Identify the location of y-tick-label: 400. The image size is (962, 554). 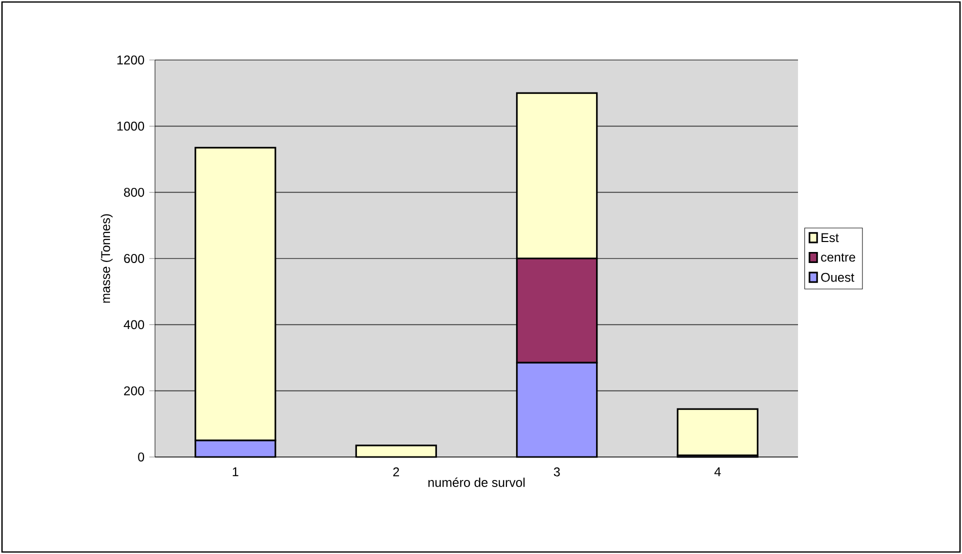
(134, 325).